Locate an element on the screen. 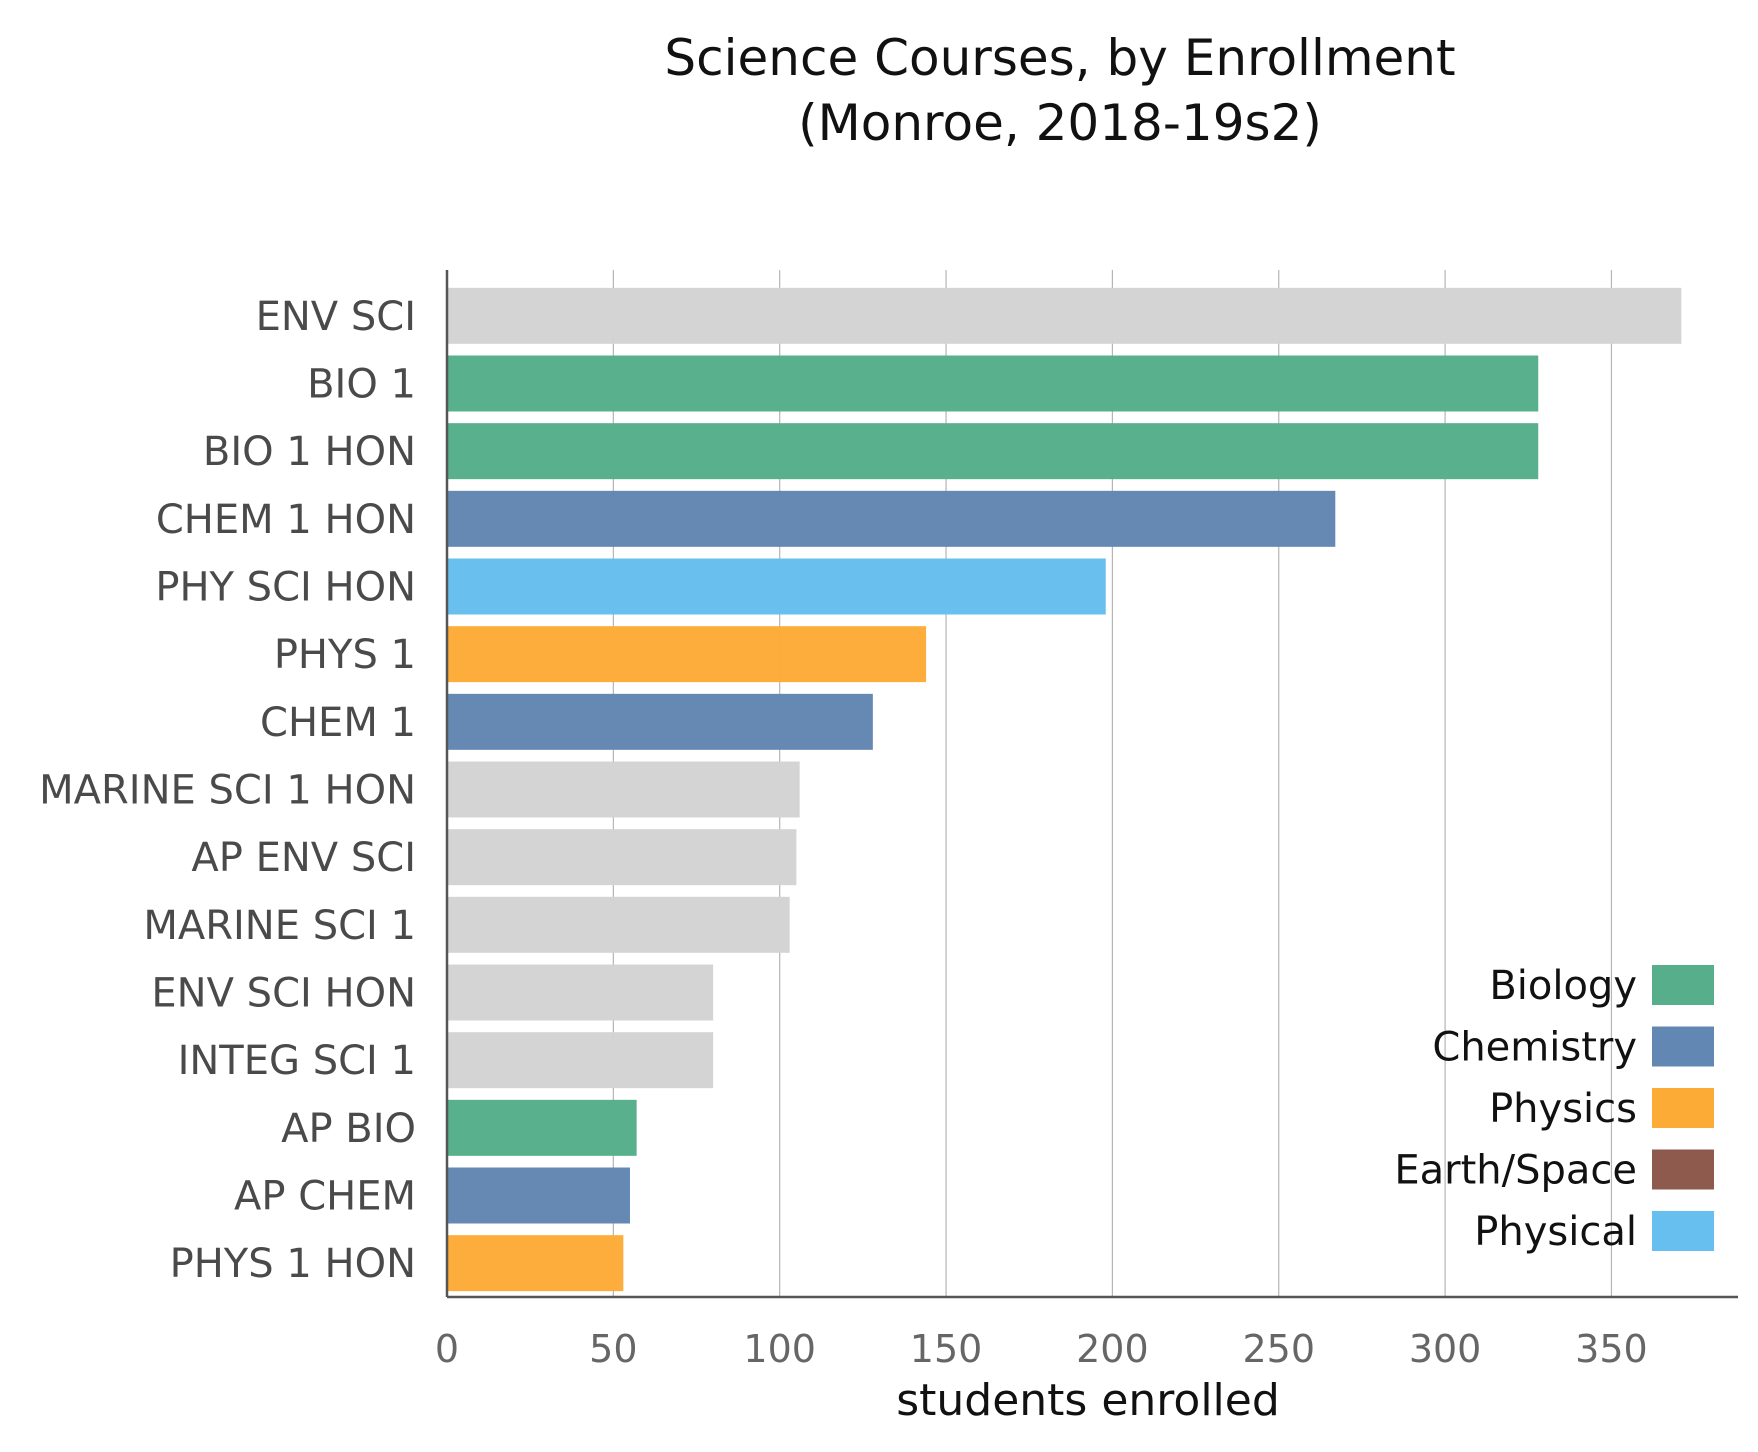  legend-label: Chemistry is located at coordinates (1534, 1048).